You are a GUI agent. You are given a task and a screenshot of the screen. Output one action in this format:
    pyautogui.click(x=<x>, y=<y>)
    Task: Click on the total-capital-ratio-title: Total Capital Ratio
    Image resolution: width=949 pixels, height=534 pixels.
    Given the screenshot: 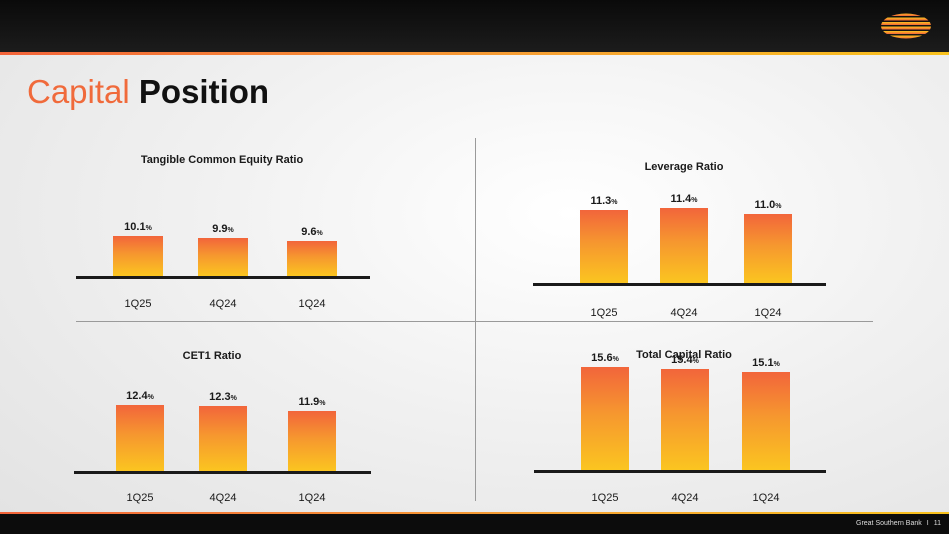 What is the action you would take?
    pyautogui.click(x=684, y=355)
    